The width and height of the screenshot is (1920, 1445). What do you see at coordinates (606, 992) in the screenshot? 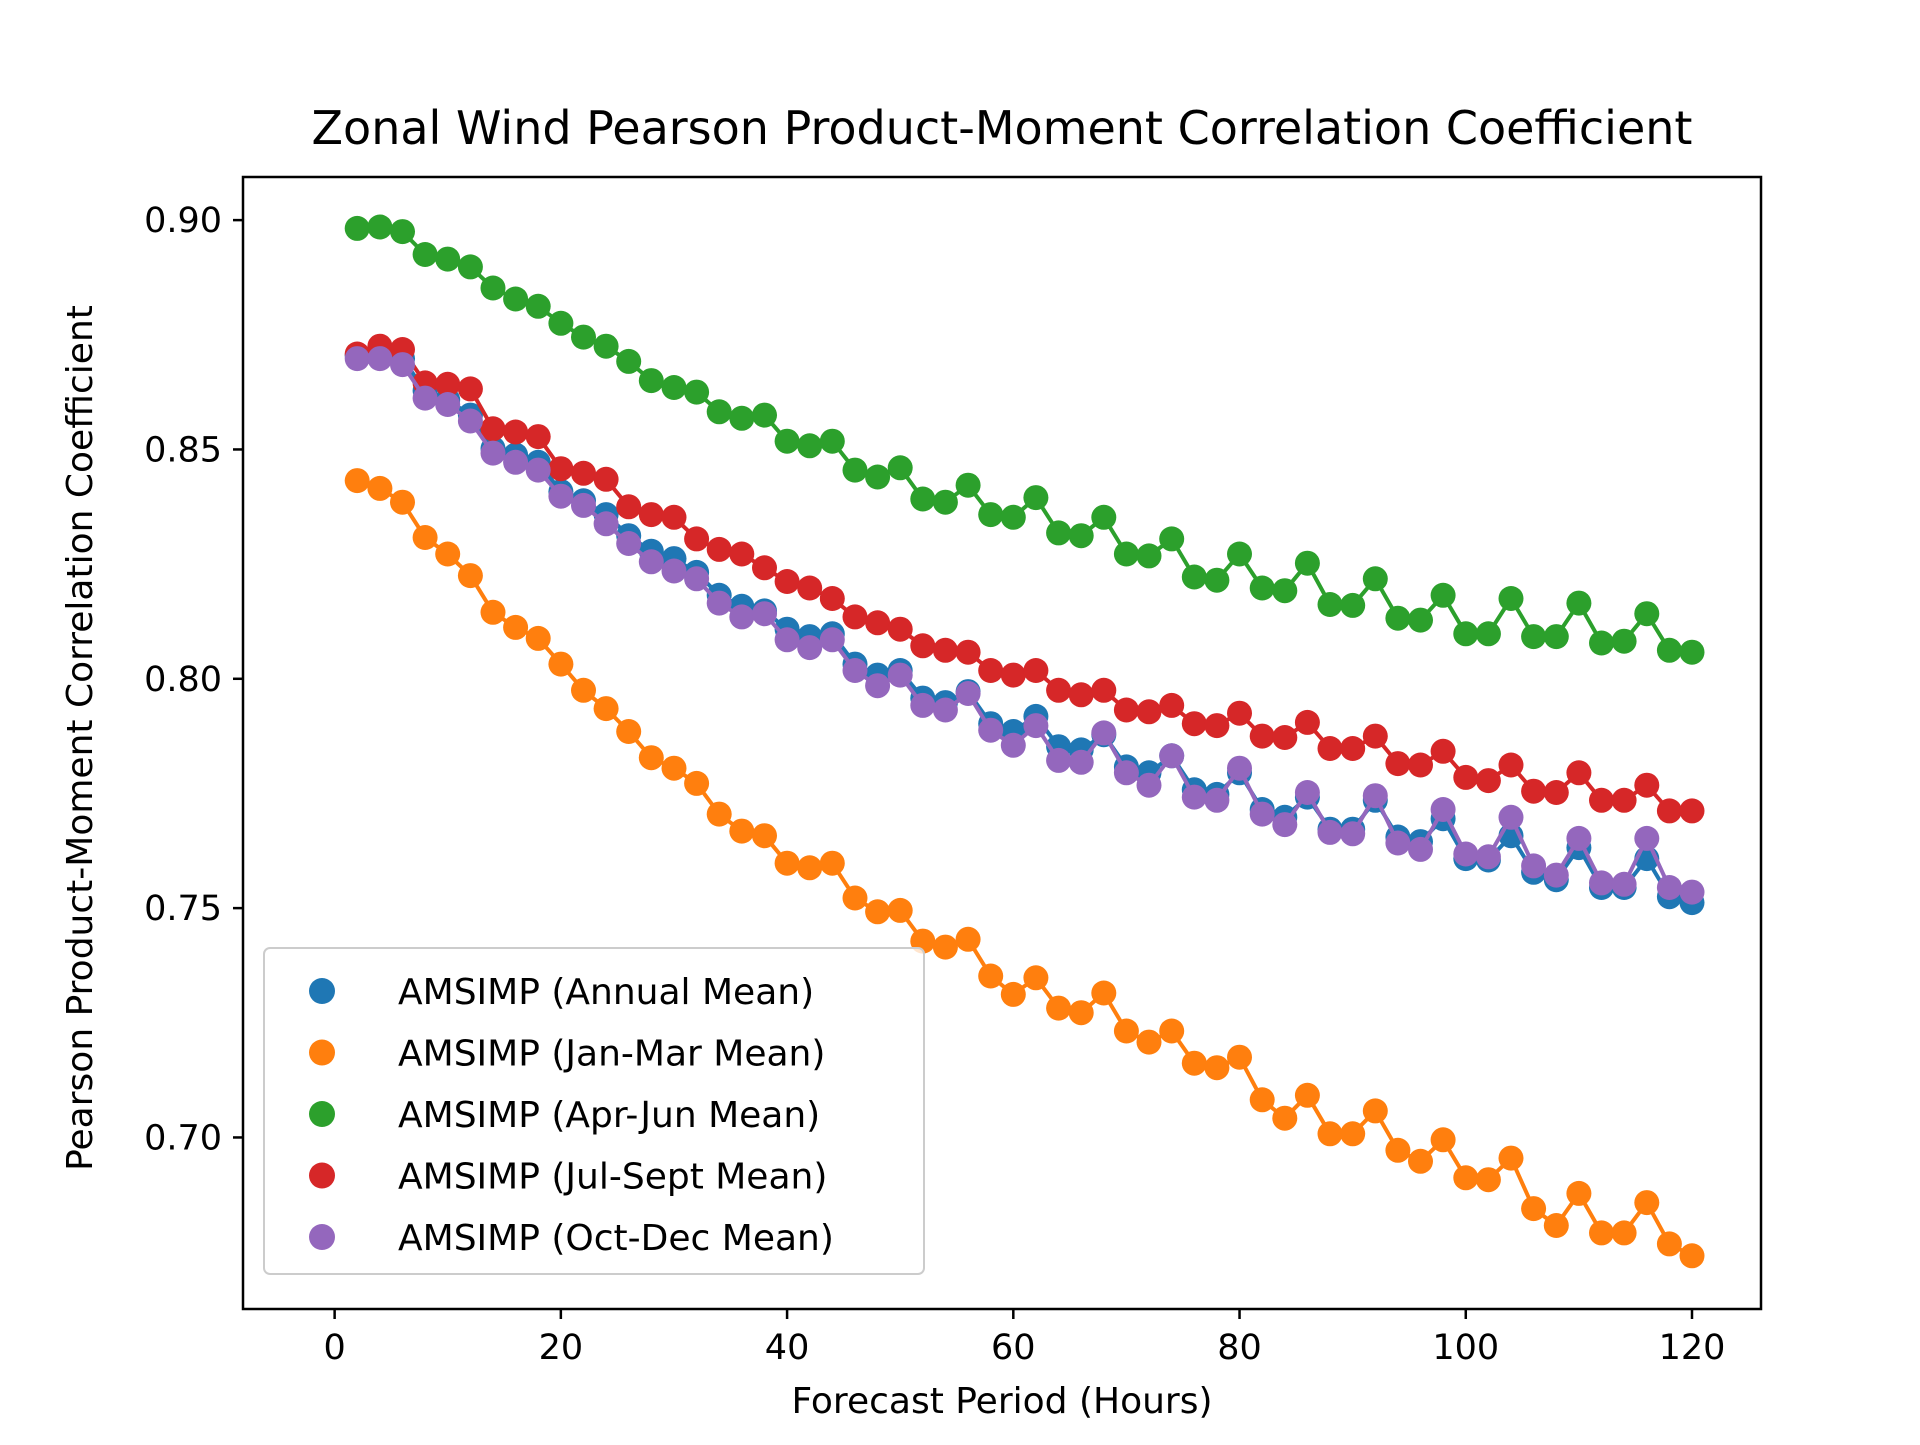
I see `legend-label: AMSIMP (Annual Mean)` at bounding box center [606, 992].